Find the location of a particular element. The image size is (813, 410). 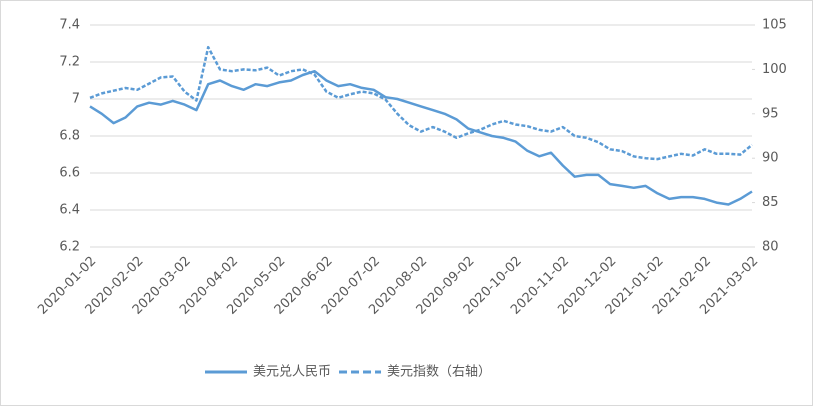

y-tick-label: 6.6 is located at coordinates (69, 173).